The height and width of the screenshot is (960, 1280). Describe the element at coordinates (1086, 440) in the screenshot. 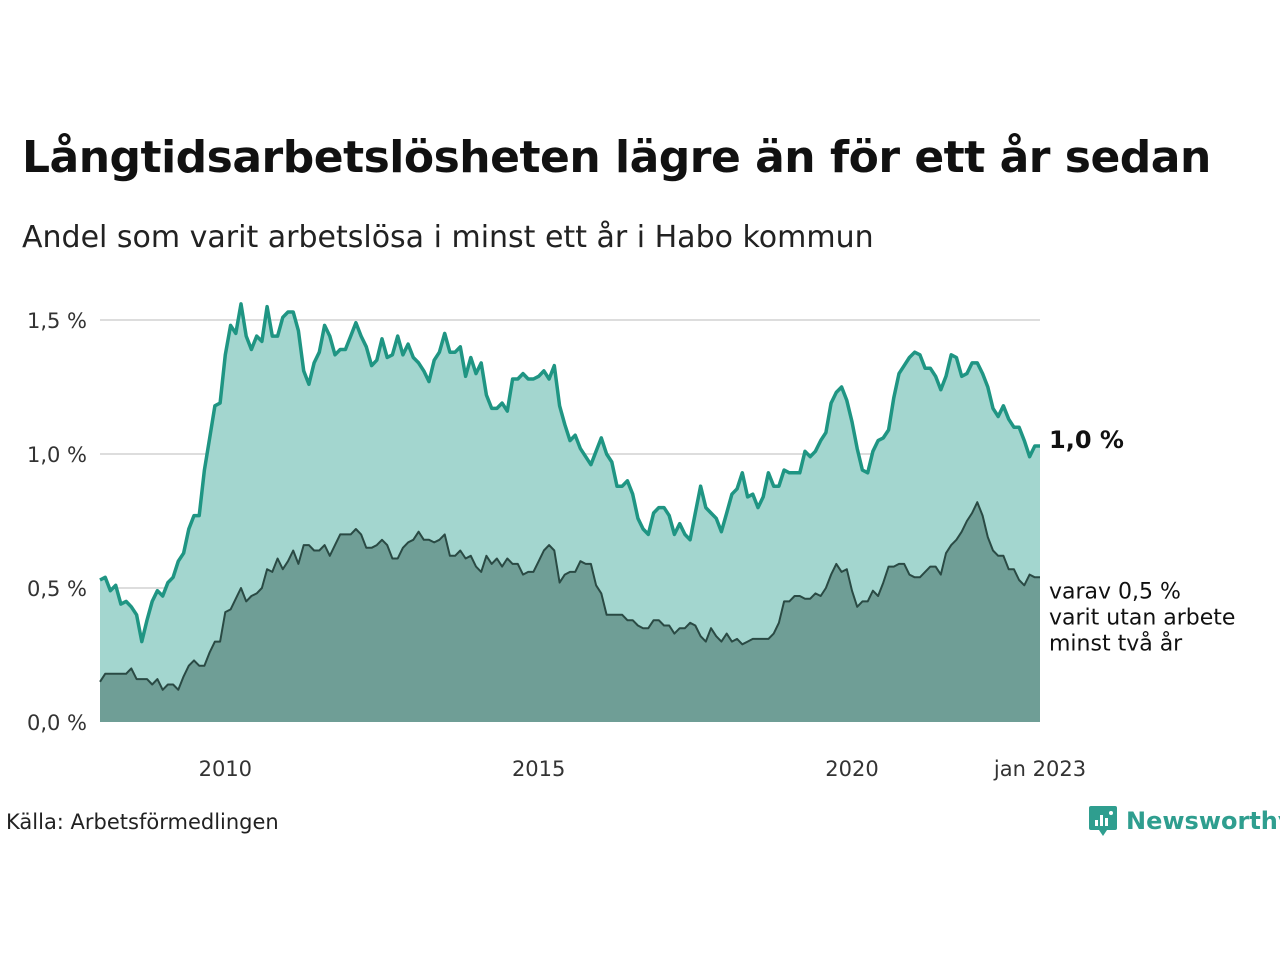

I see `annotation-total-end: 1,0 %` at that location.